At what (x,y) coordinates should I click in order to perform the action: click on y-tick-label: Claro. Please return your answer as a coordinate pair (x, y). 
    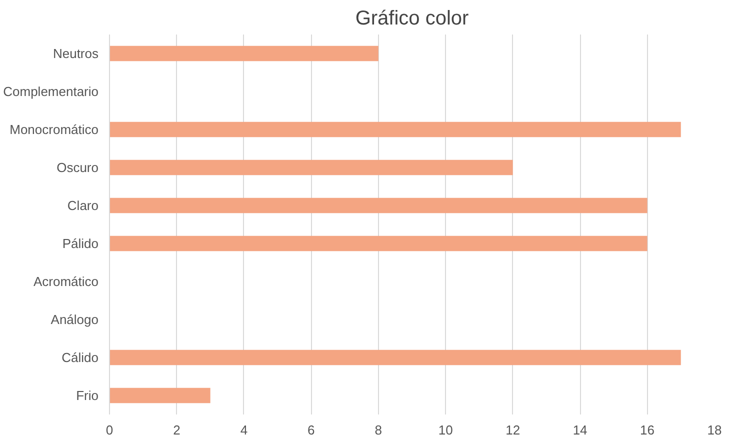
    Looking at the image, I should click on (83, 205).